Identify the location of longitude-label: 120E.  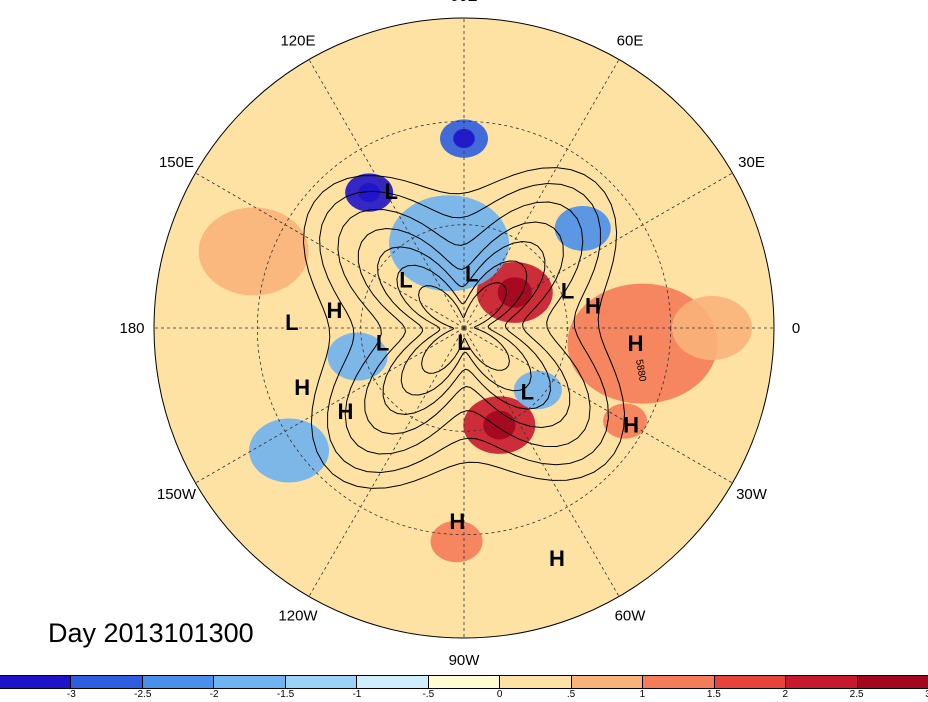
(297, 40).